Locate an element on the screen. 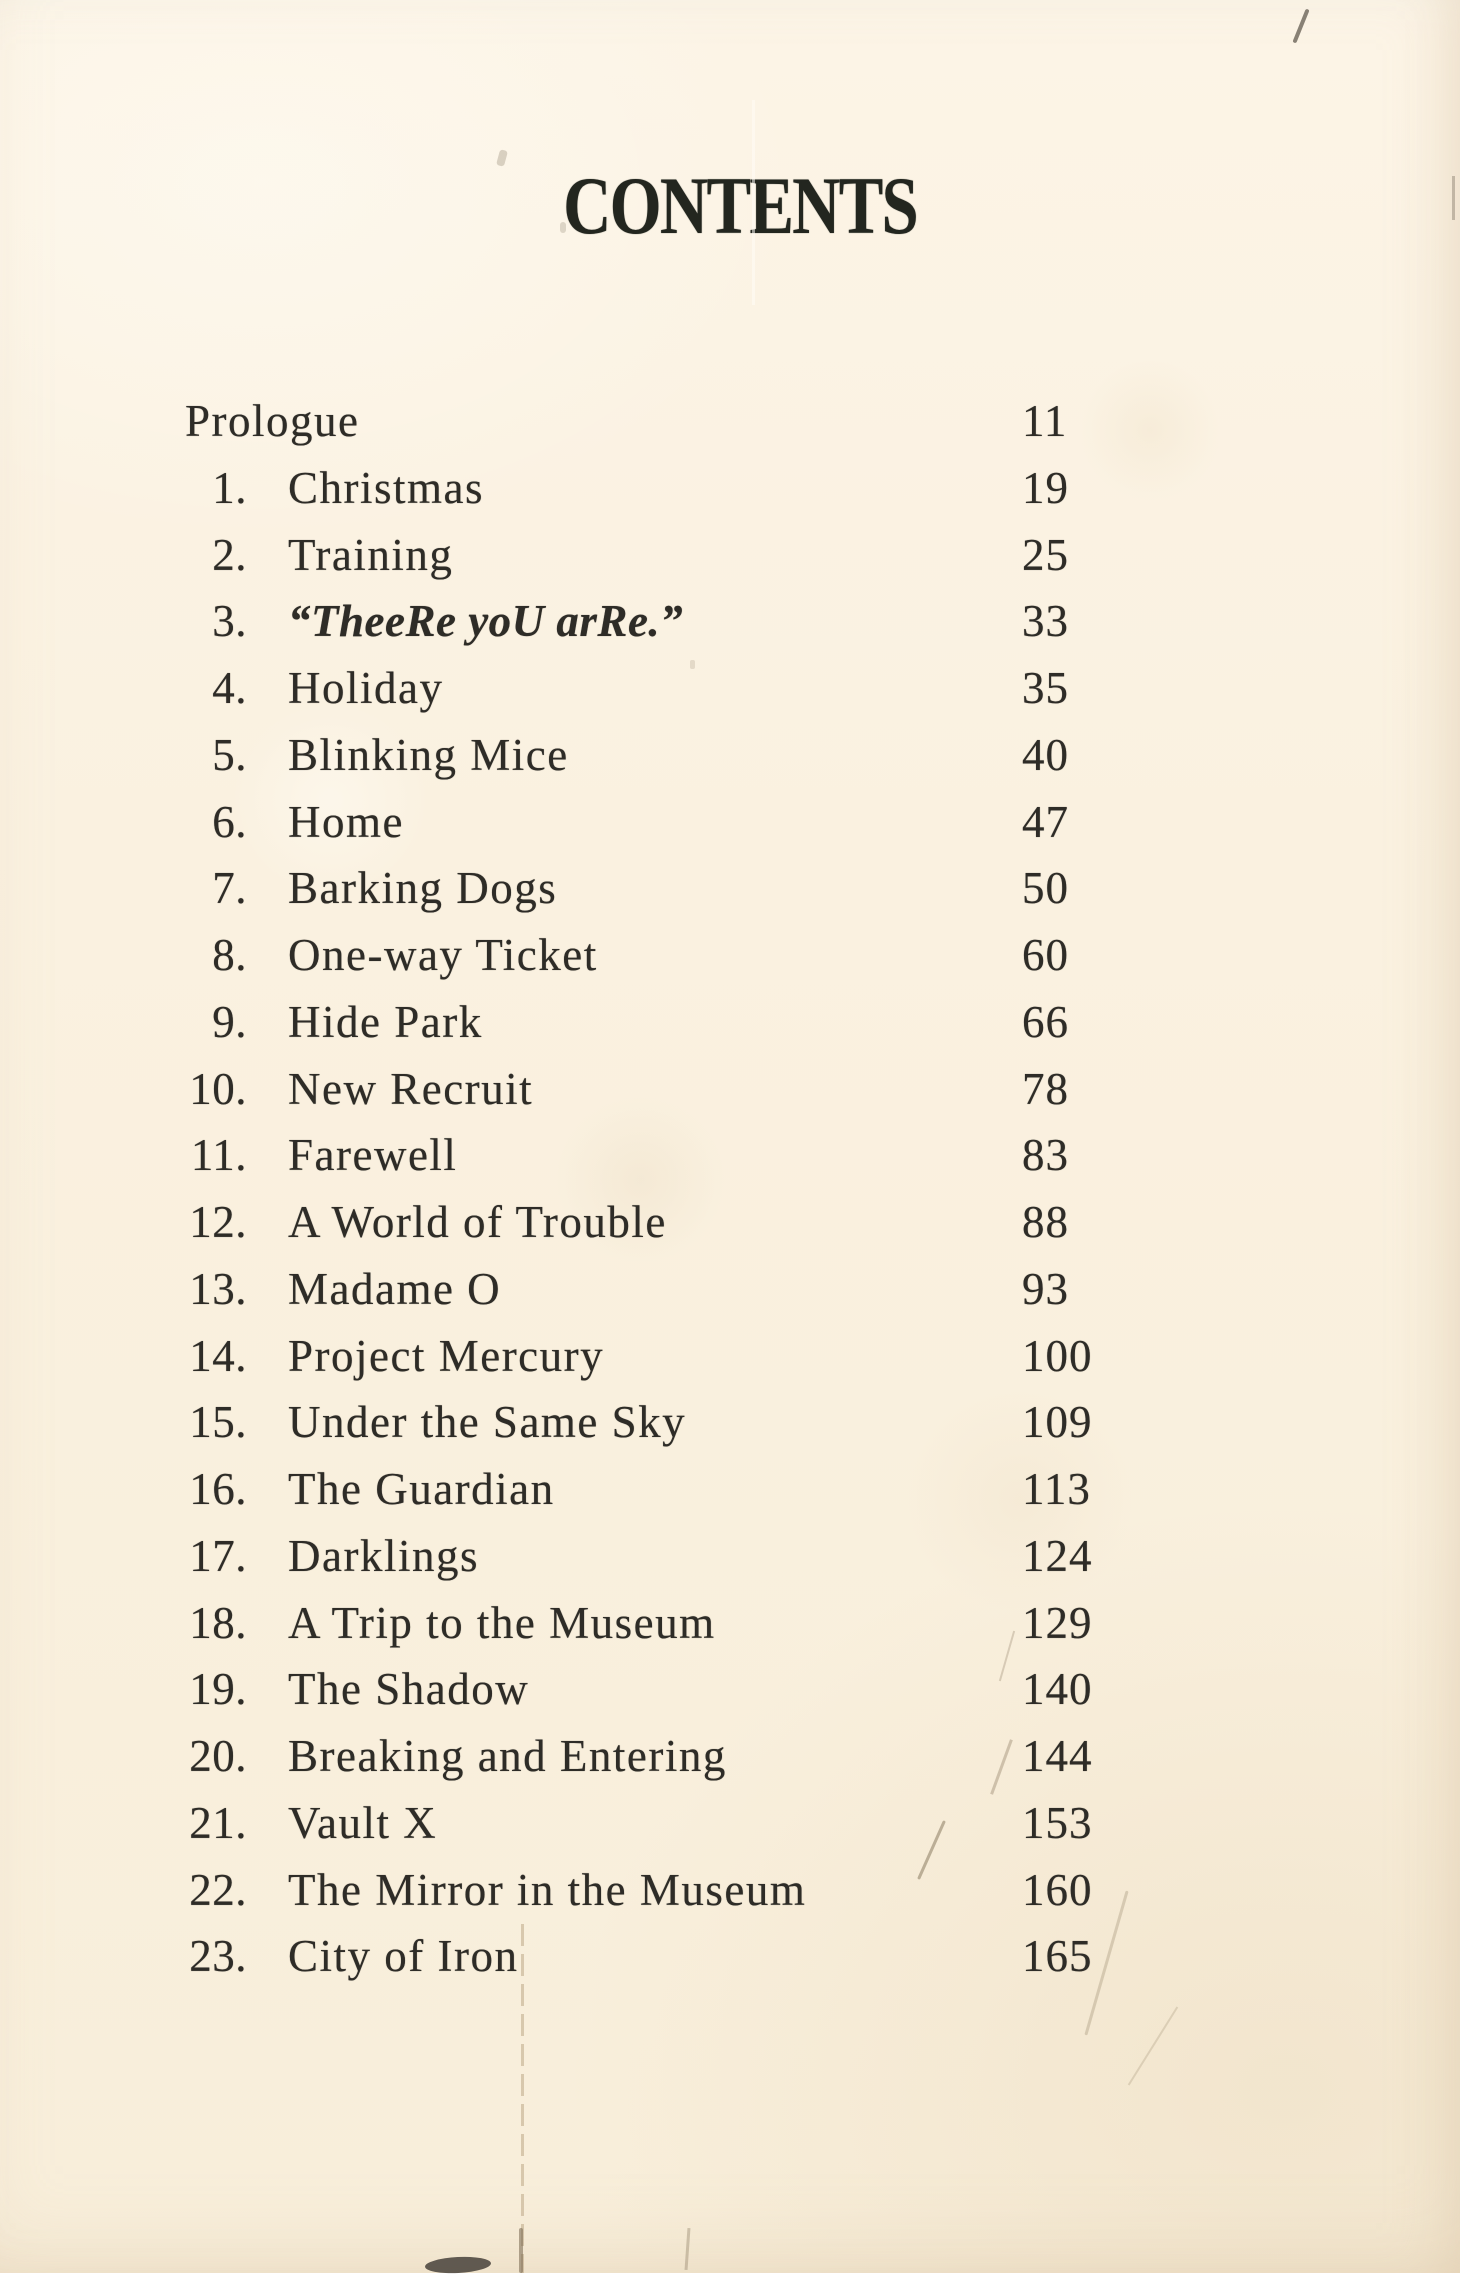  chapter-number: 22. is located at coordinates (218, 1889).